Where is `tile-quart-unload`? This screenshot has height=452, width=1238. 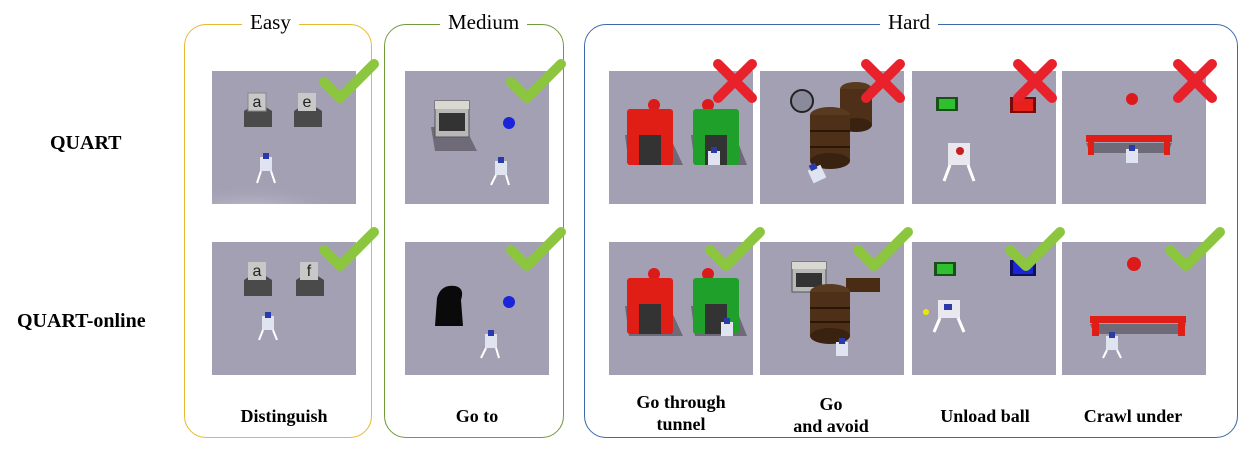 tile-quart-unload is located at coordinates (984, 137).